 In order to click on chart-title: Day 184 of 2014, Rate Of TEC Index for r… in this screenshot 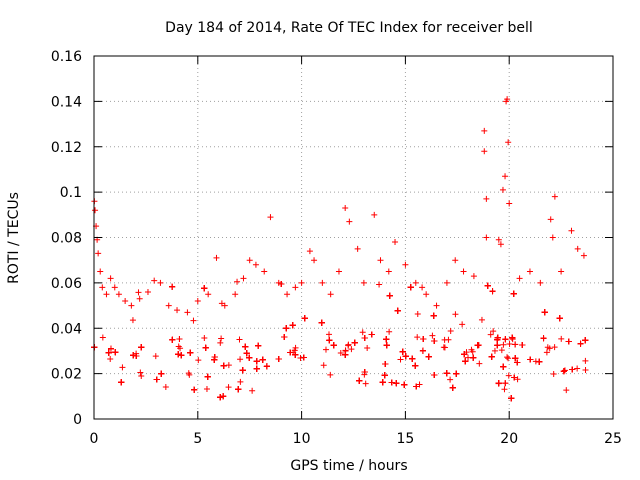, I will do `click(349, 28)`.